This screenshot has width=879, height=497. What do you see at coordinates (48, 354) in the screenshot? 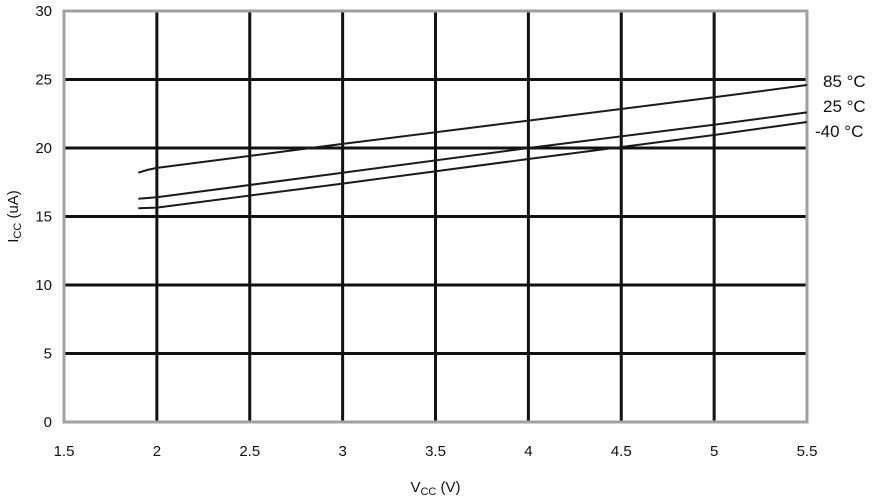
I see `y-tick-label: 5` at bounding box center [48, 354].